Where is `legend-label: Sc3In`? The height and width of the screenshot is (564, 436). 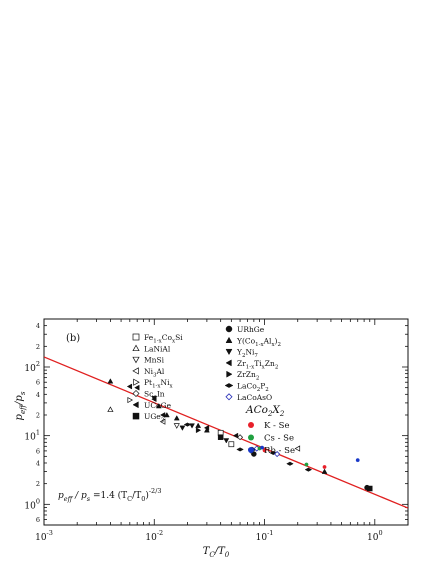
legend-label: Sc3In is located at coordinates (154, 396).